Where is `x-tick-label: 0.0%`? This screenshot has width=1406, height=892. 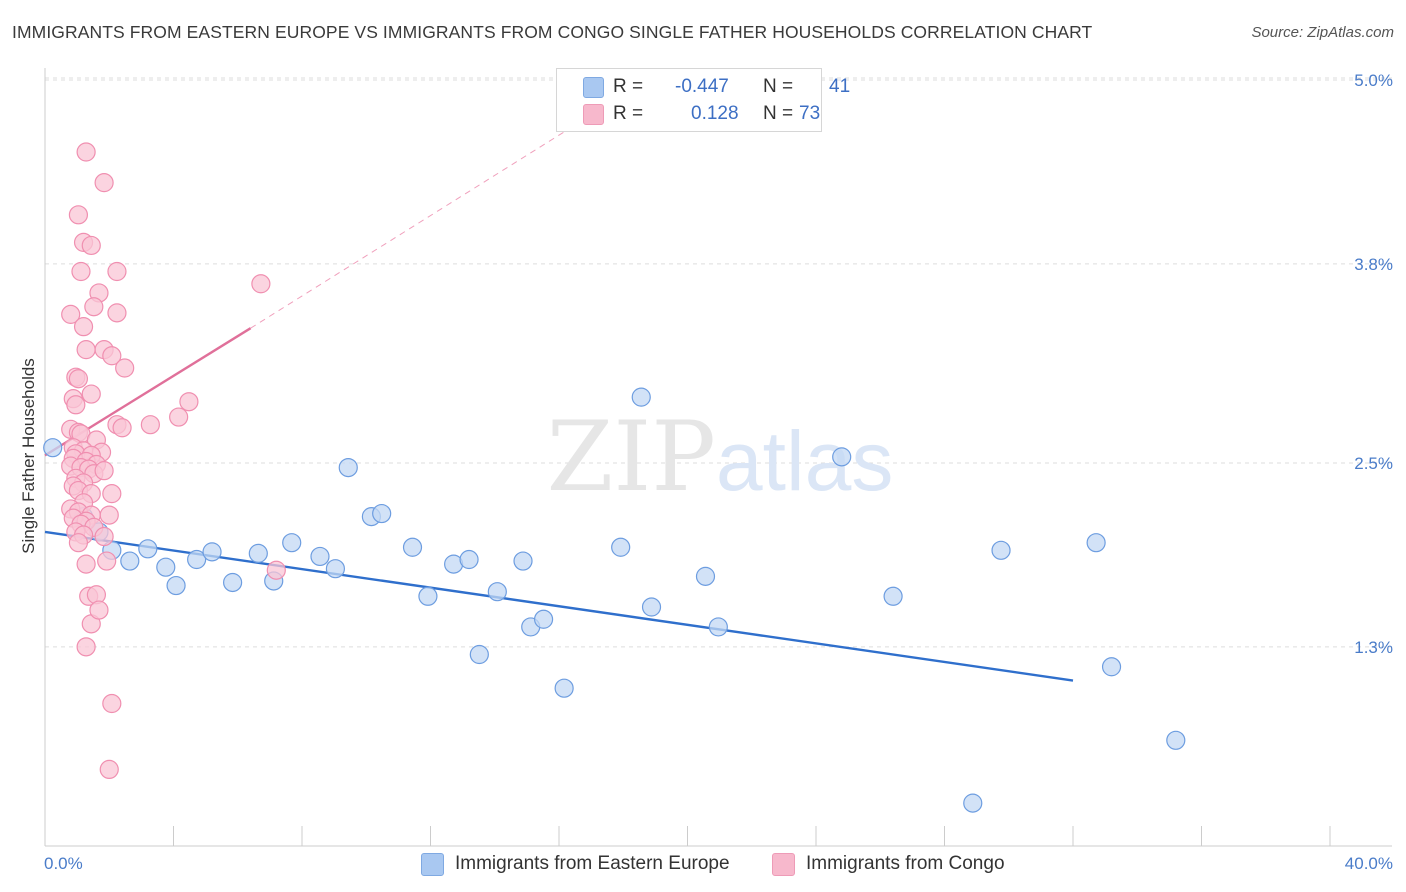 x-tick-label: 0.0% is located at coordinates (63, 863).